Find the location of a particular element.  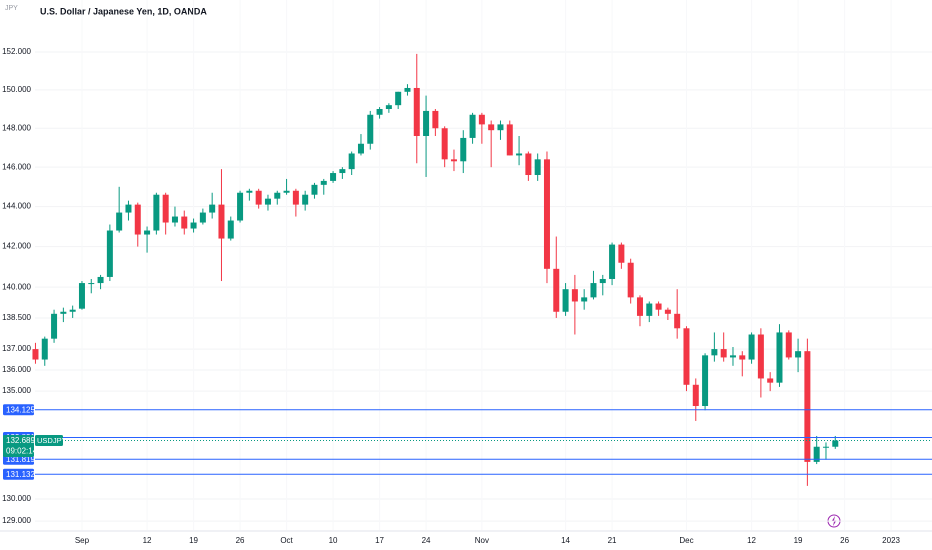

y-tick-label: 146.000 is located at coordinates (16, 166).